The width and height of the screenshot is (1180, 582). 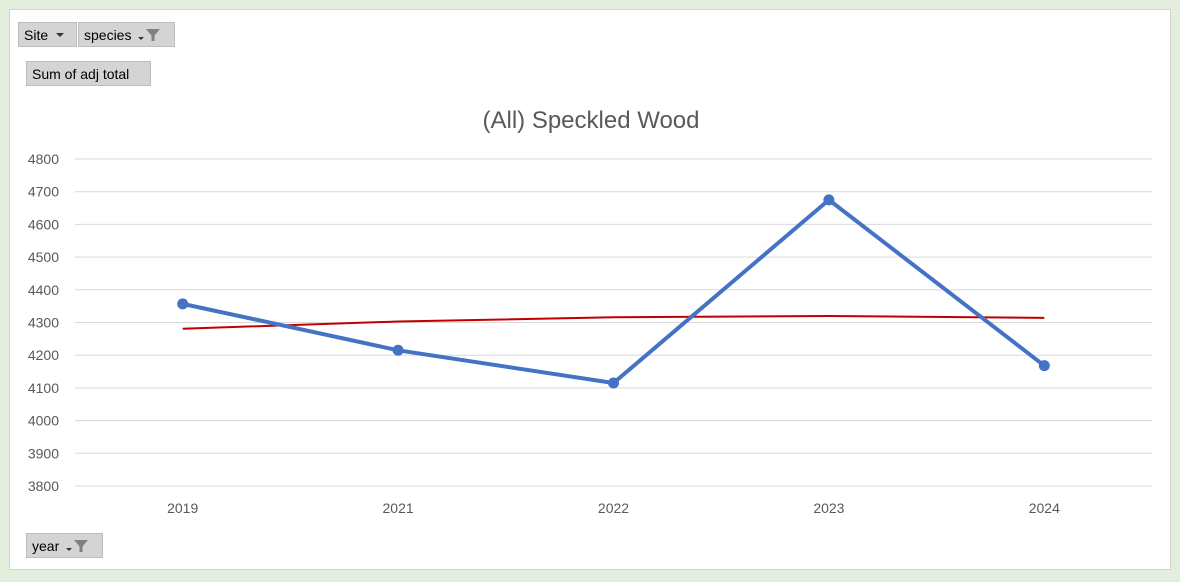 What do you see at coordinates (43, 486) in the screenshot?
I see `y-tick-label: 3800` at bounding box center [43, 486].